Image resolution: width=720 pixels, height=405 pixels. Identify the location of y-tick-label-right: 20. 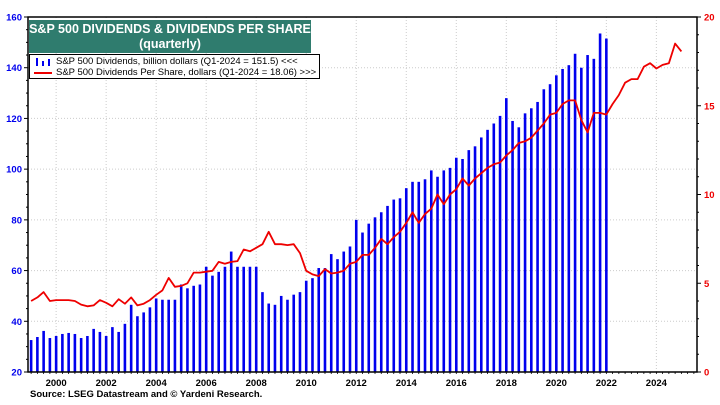
(709, 18).